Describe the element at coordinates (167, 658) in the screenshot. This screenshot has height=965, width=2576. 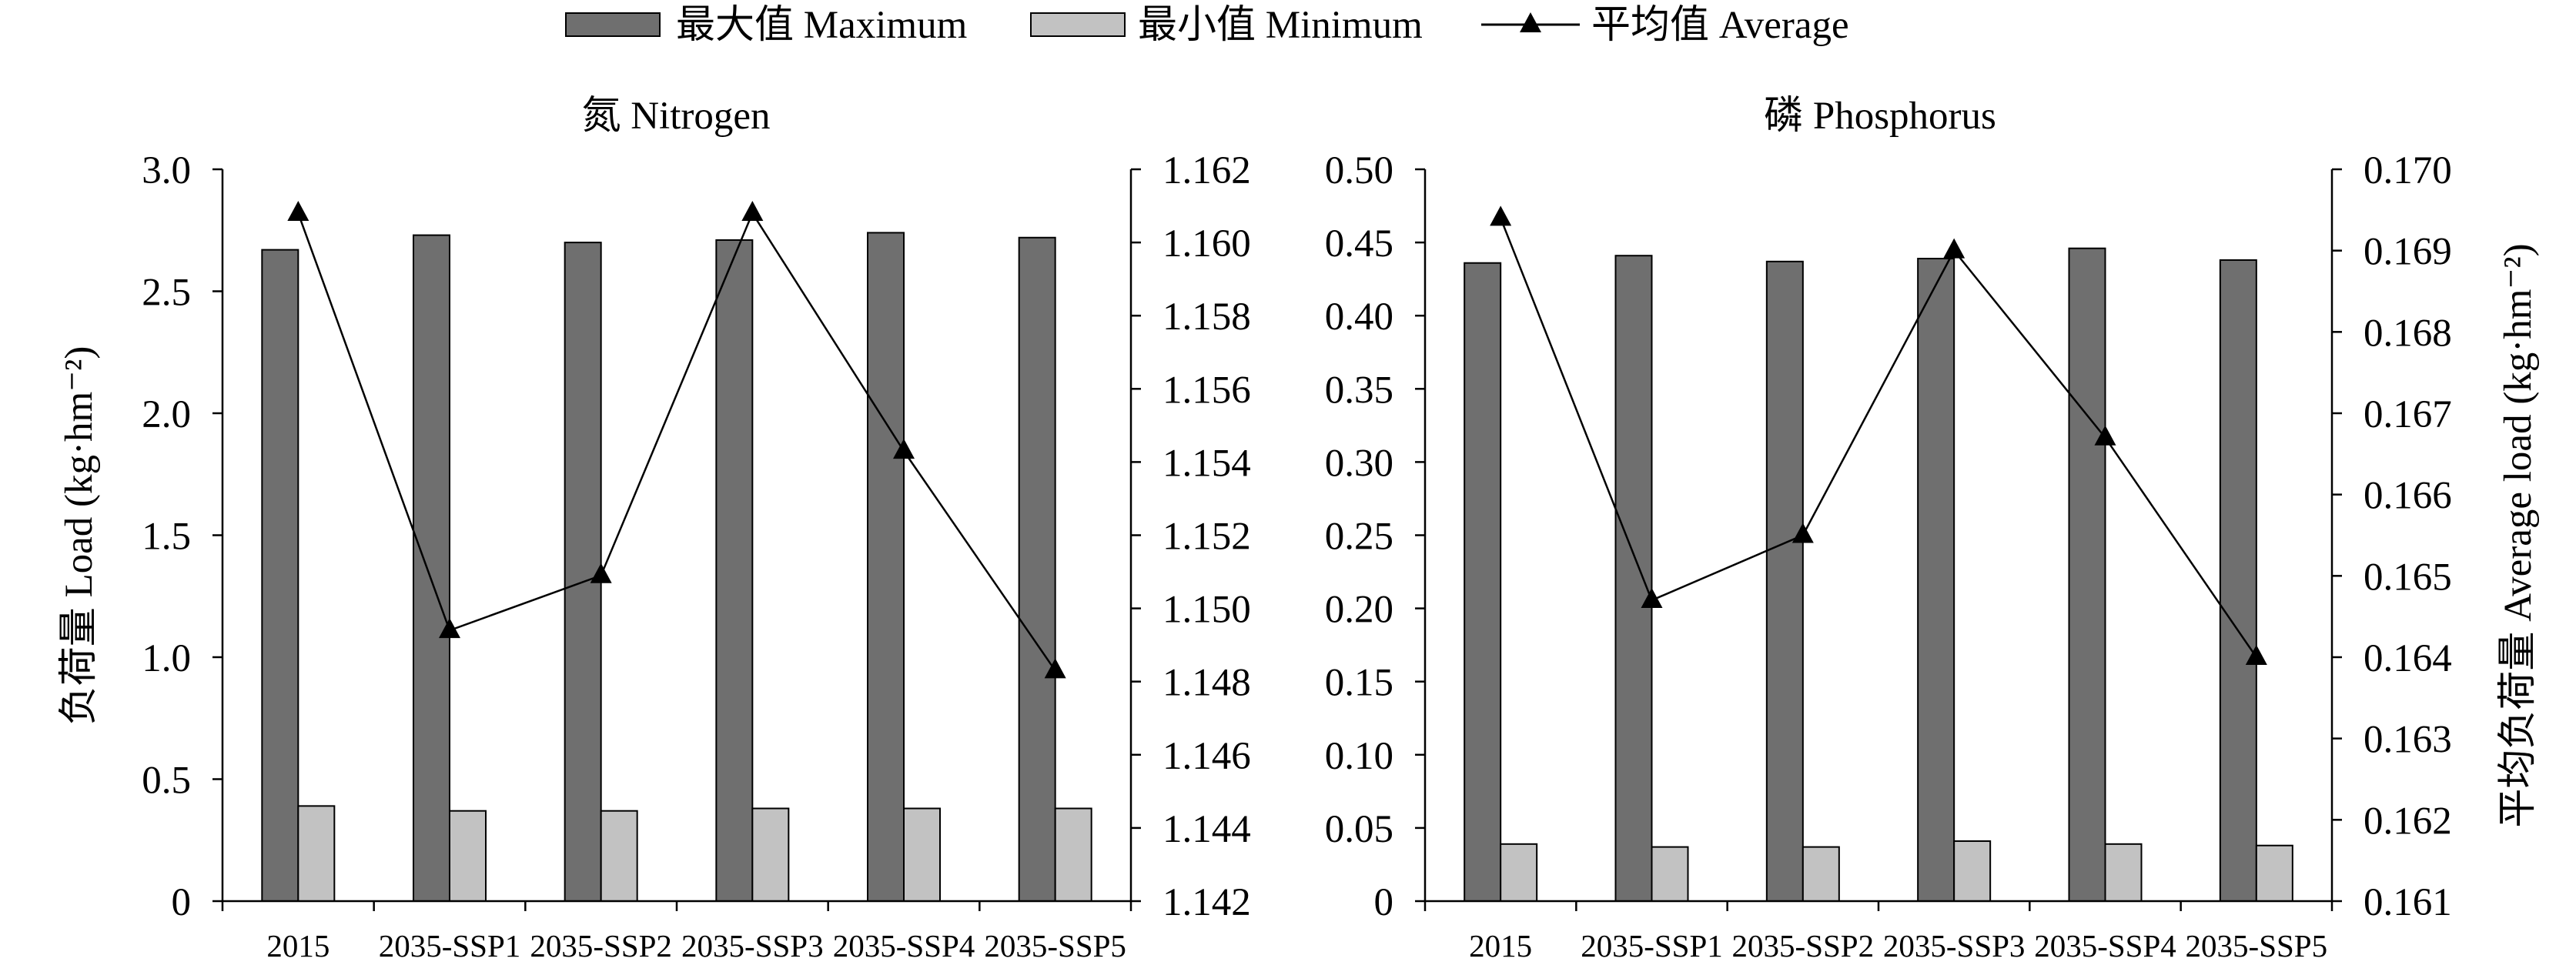
I see `nitrogen-y-tick-label: 1.0` at that location.